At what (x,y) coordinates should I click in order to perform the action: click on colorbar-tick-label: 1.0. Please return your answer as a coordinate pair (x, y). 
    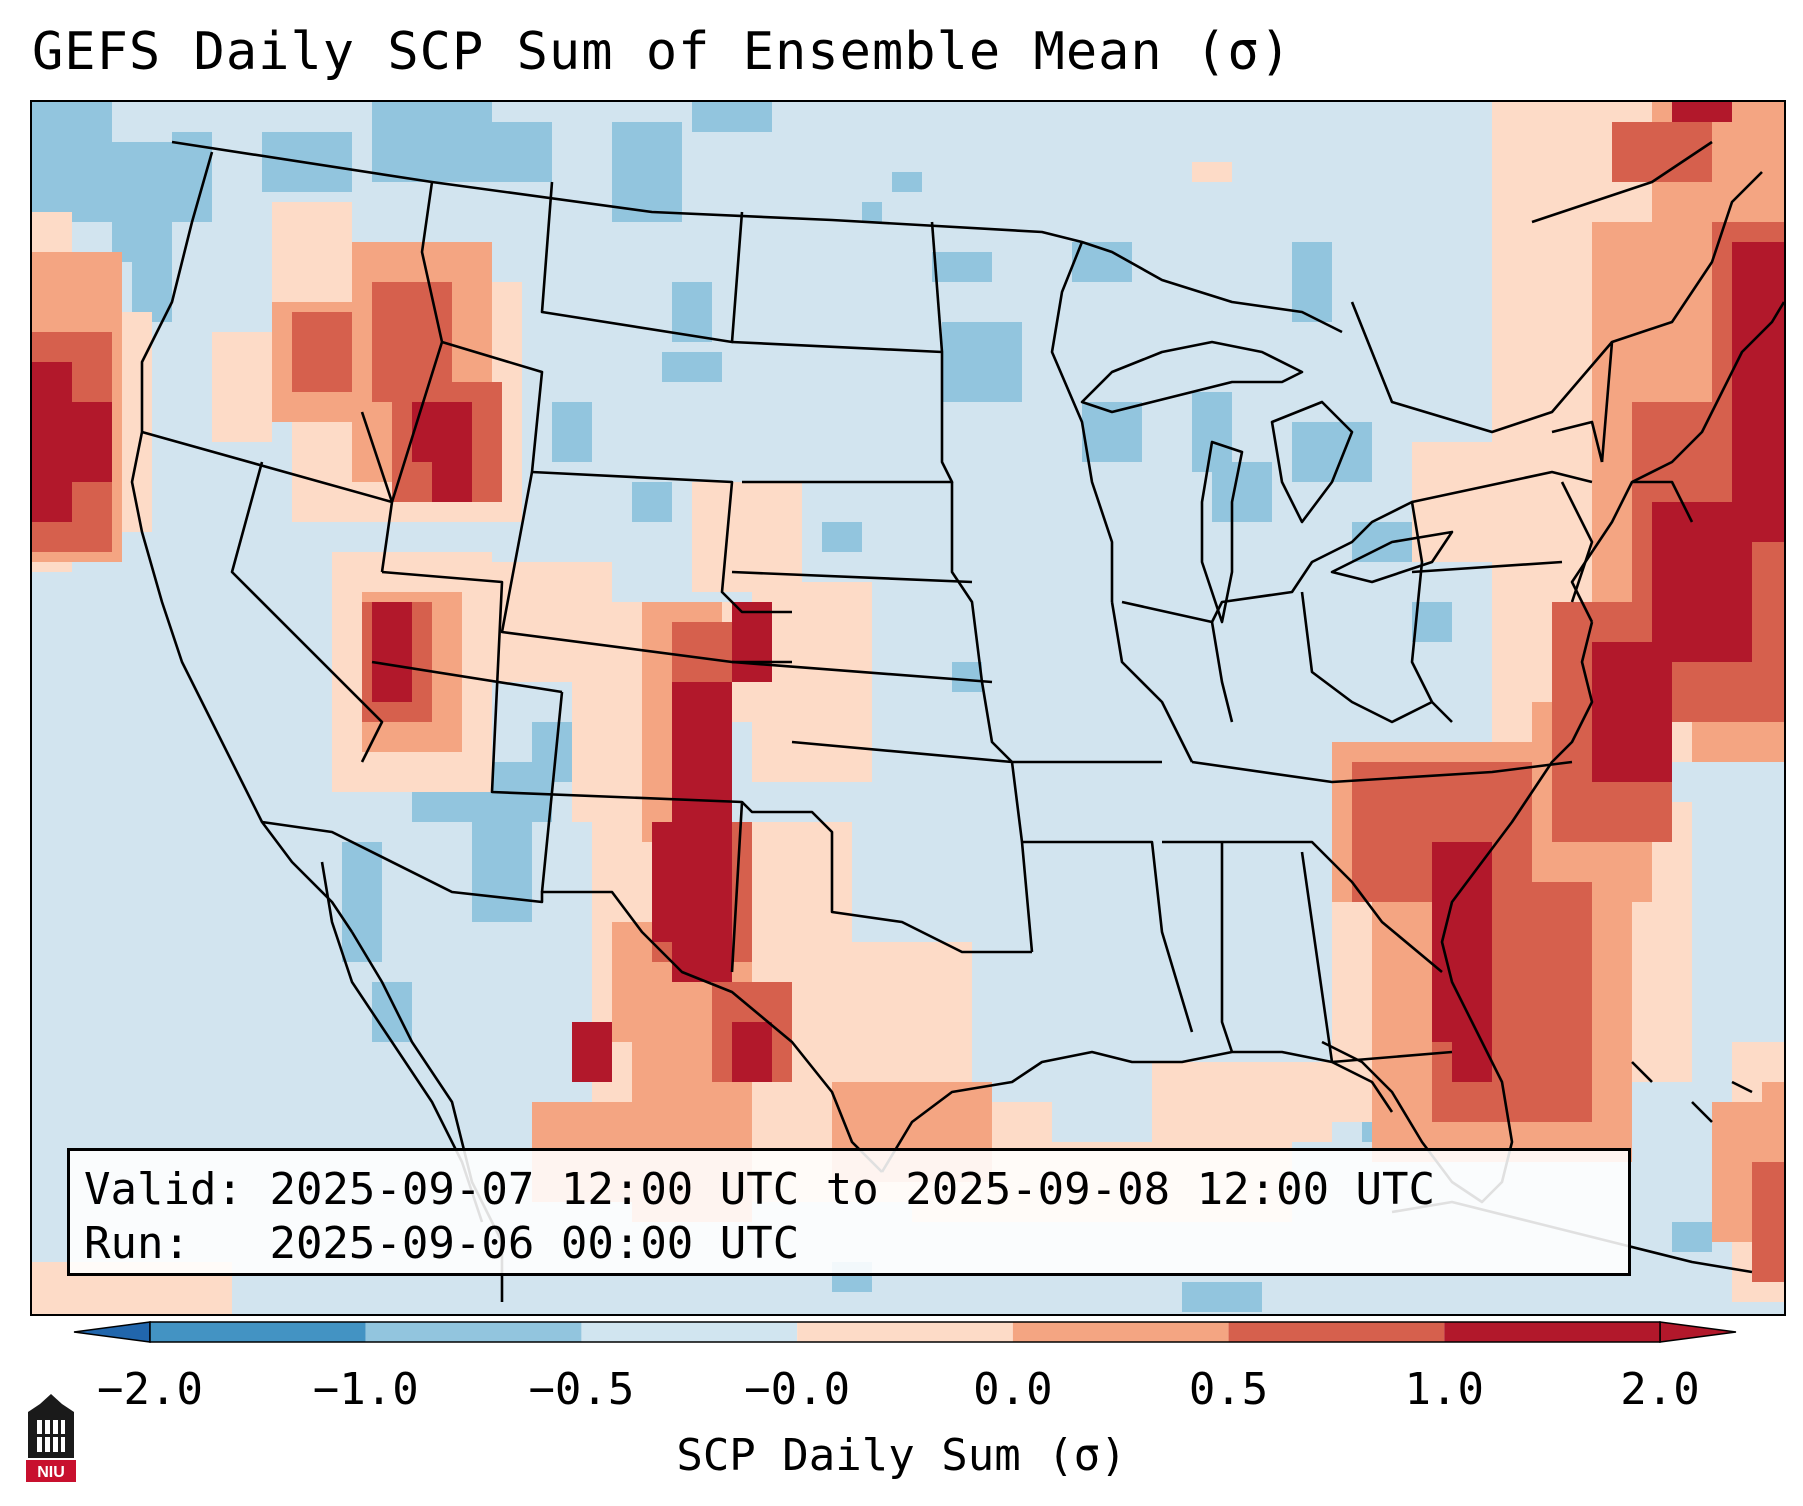
    Looking at the image, I should click on (1444, 1389).